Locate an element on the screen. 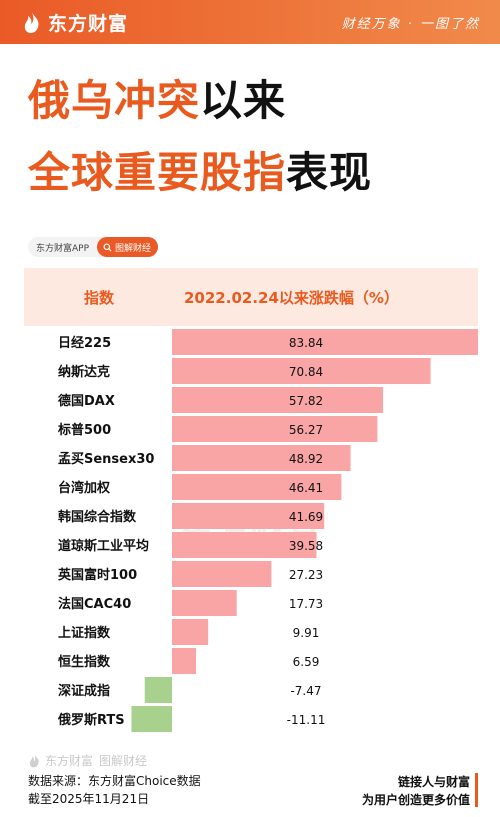  footer-watermark: 东方财富 图解财经 is located at coordinates (87, 760).